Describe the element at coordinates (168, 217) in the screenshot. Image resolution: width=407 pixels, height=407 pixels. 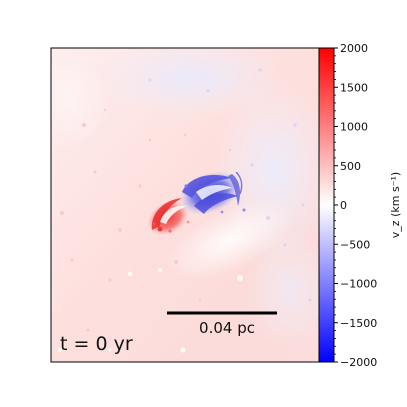
I see `red-lobe` at that location.